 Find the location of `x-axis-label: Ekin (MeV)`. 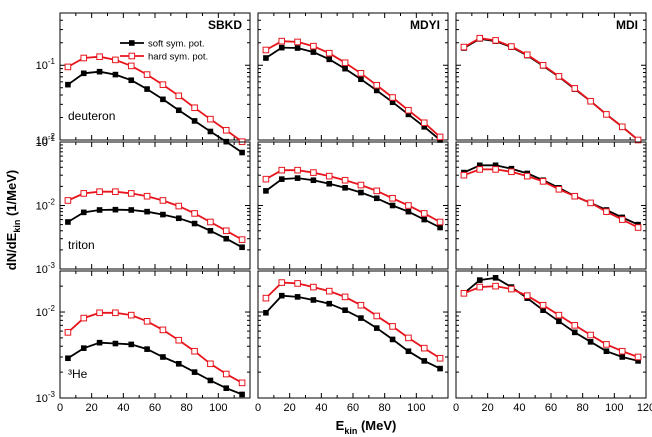

x-axis-label: Ekin (MeV) is located at coordinates (366, 427).